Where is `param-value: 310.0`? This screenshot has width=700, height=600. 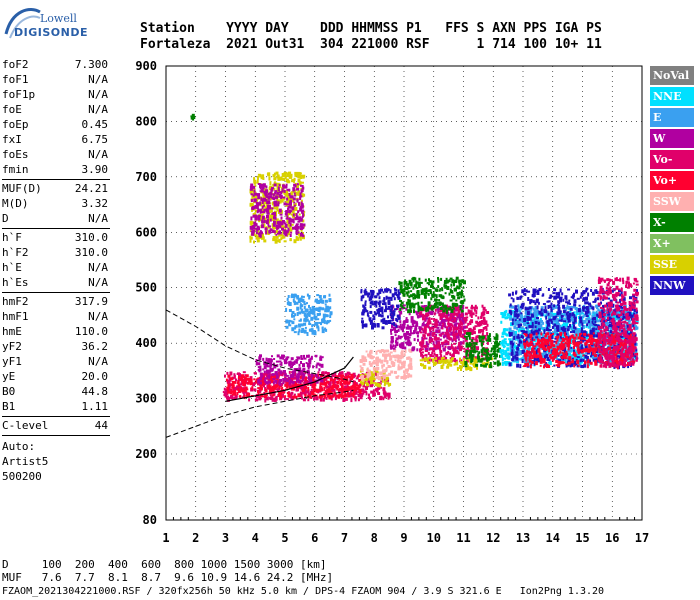 param-value: 310.0 is located at coordinates (91, 237).